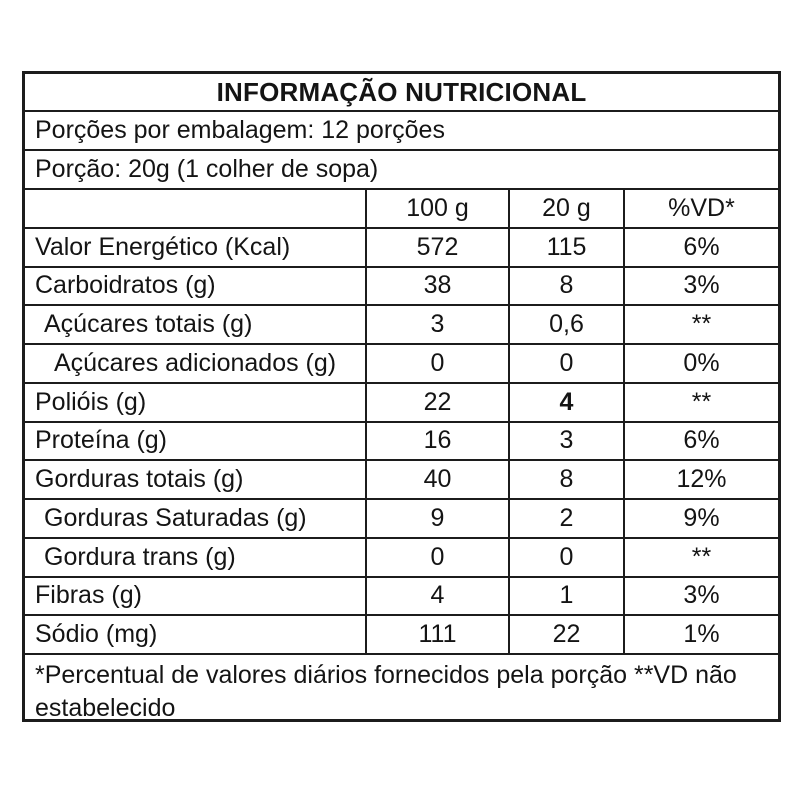 This screenshot has height=800, width=800. What do you see at coordinates (565, 248) in the screenshot?
I see `value-20g: 115` at bounding box center [565, 248].